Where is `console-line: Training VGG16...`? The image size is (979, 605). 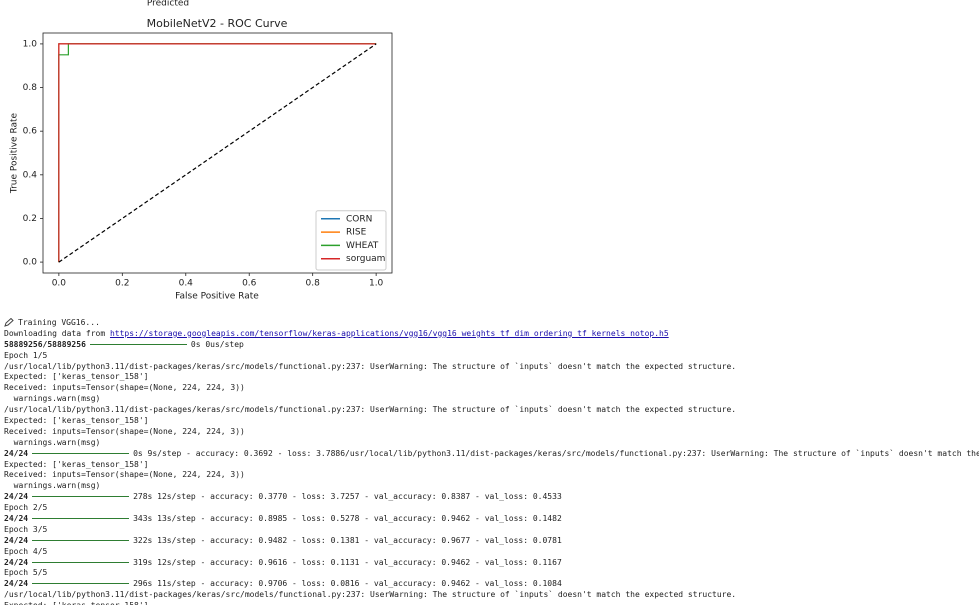
console-line: Training VGG16... is located at coordinates (491, 323).